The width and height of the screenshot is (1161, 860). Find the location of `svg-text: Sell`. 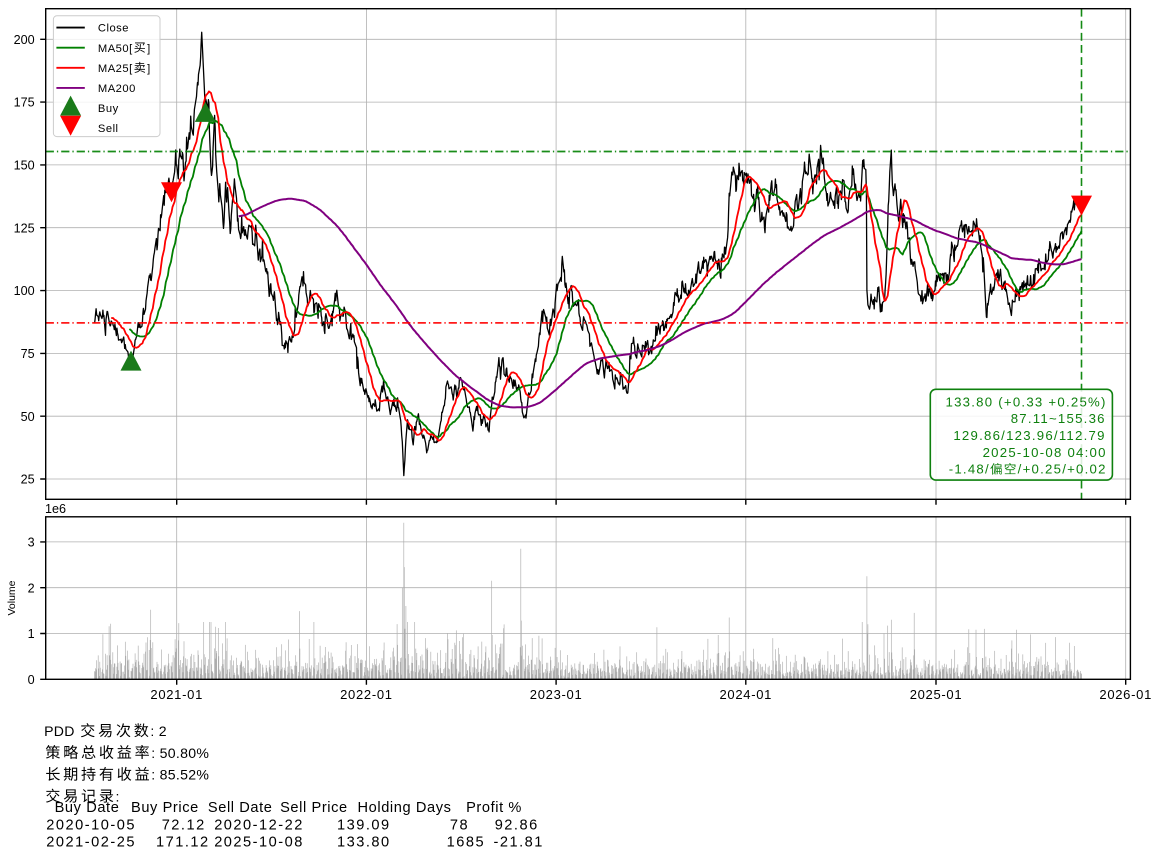

svg-text: Sell is located at coordinates (108, 129).